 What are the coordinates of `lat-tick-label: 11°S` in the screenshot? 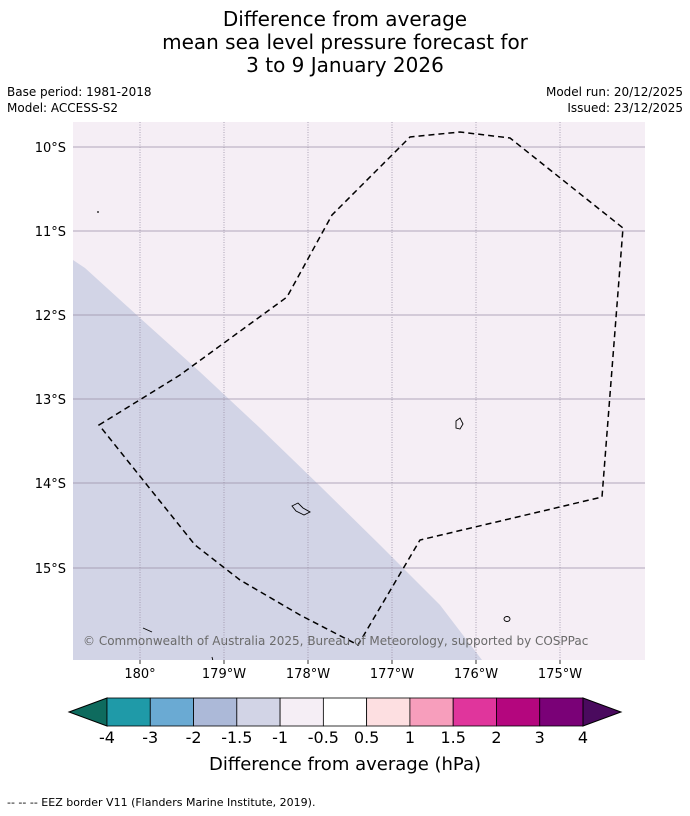 It's located at (50, 232).